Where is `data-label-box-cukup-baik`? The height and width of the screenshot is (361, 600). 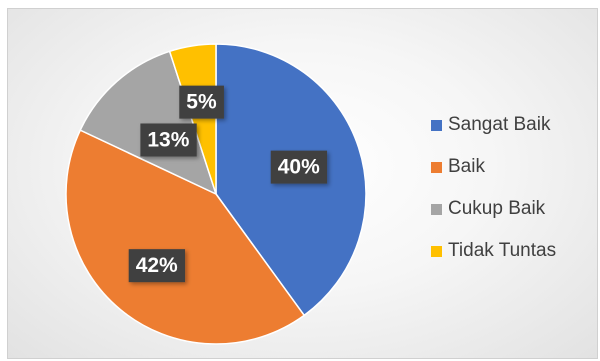 data-label-box-cukup-baik is located at coordinates (168, 140).